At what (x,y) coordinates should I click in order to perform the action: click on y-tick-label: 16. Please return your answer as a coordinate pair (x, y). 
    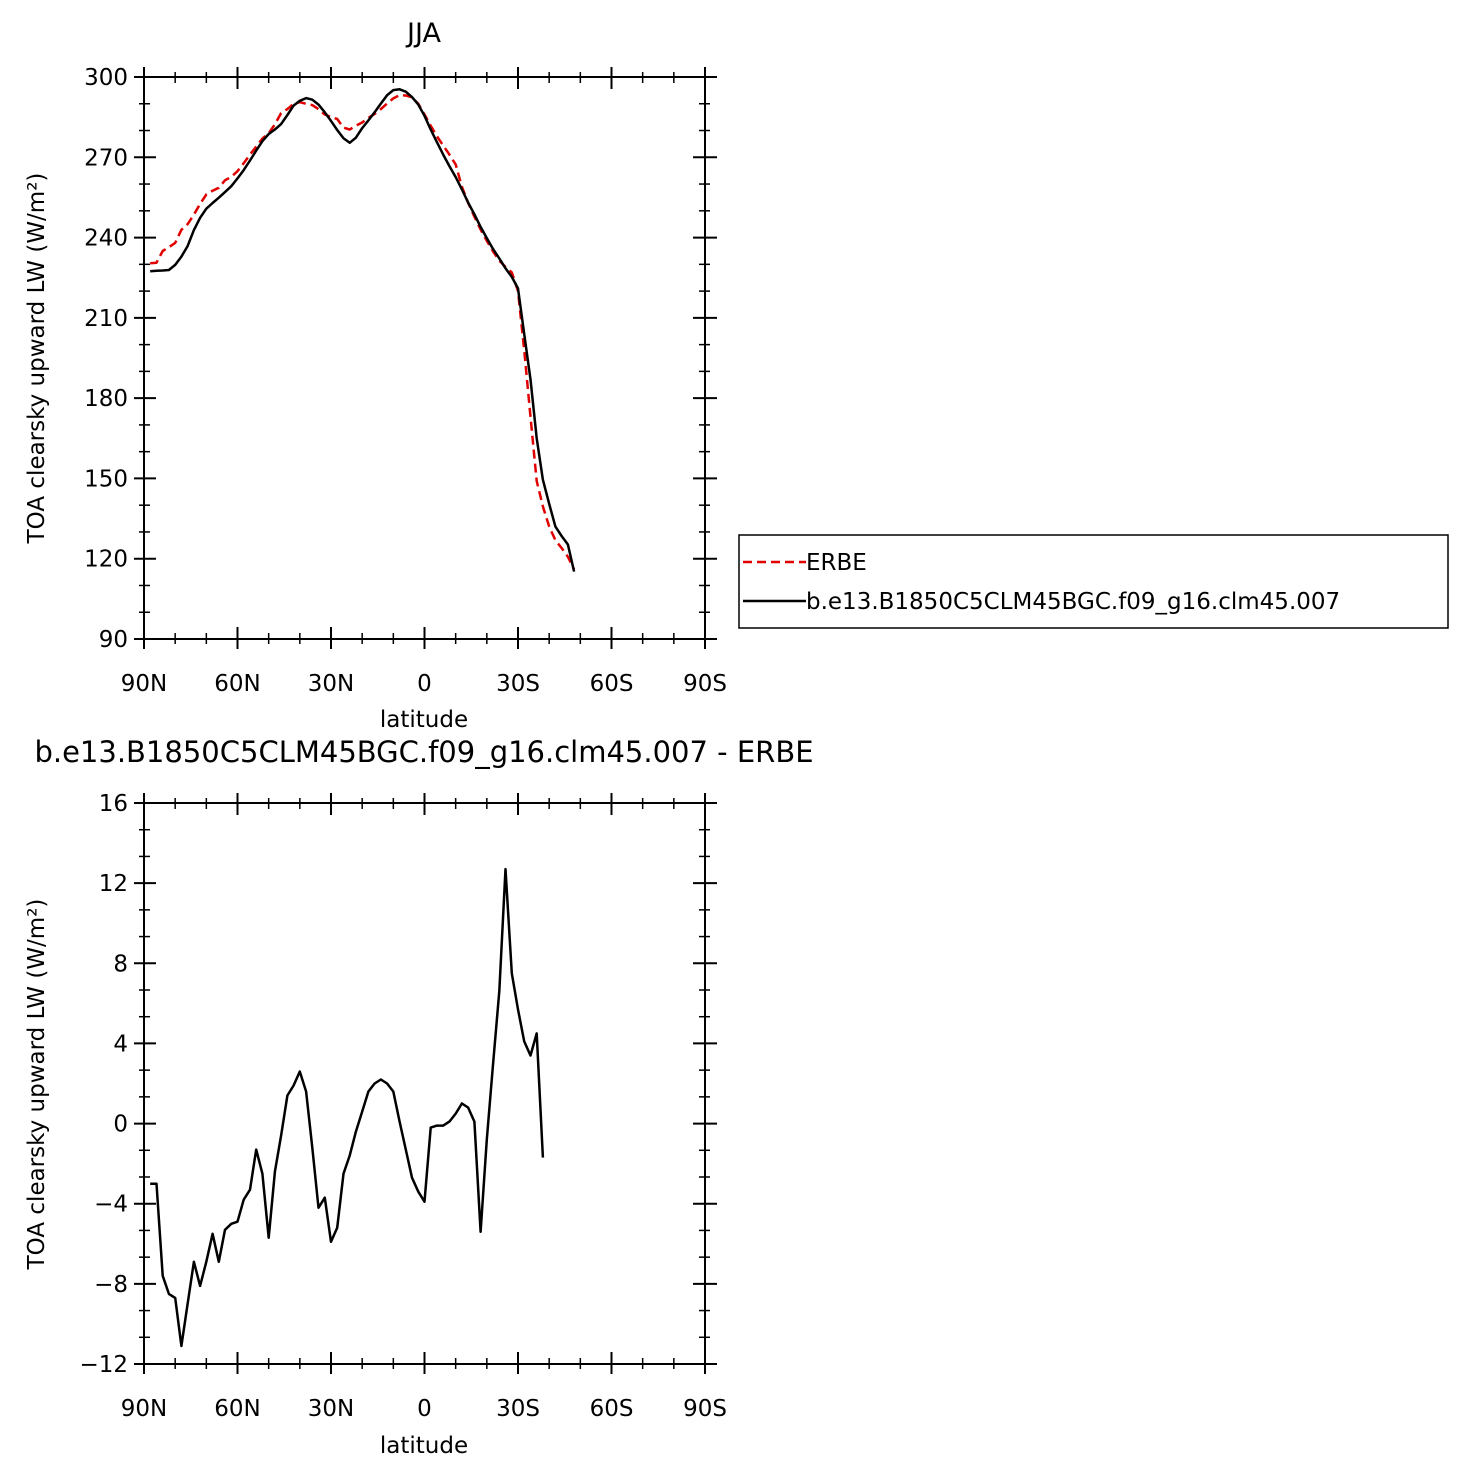
    Looking at the image, I should click on (113, 804).